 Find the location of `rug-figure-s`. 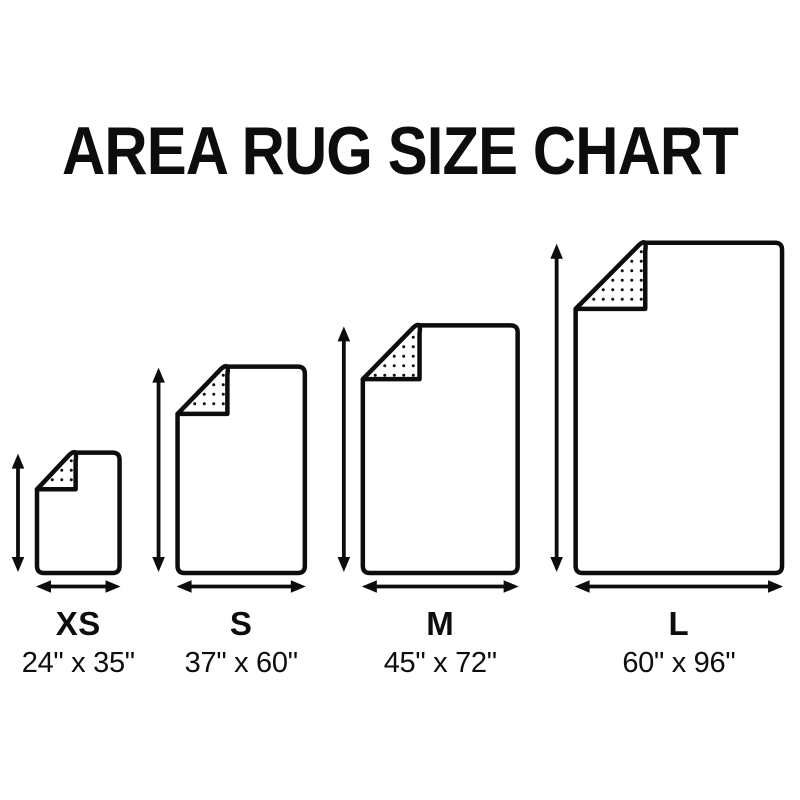

rug-figure-s is located at coordinates (230, 478).